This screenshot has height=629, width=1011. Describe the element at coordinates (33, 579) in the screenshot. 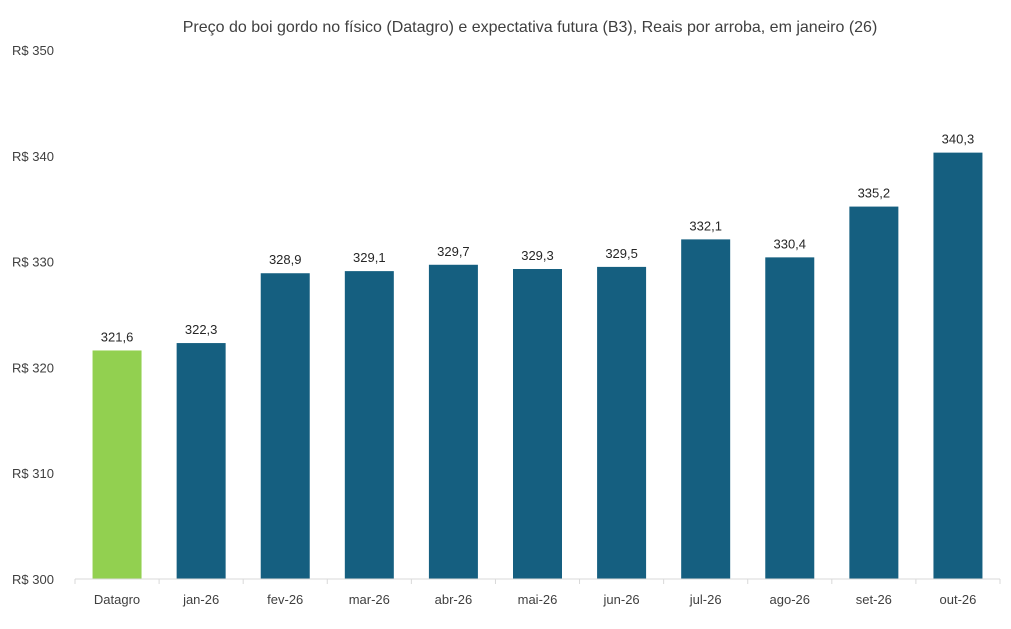

I see `y-tick-label: R$ 300` at that location.